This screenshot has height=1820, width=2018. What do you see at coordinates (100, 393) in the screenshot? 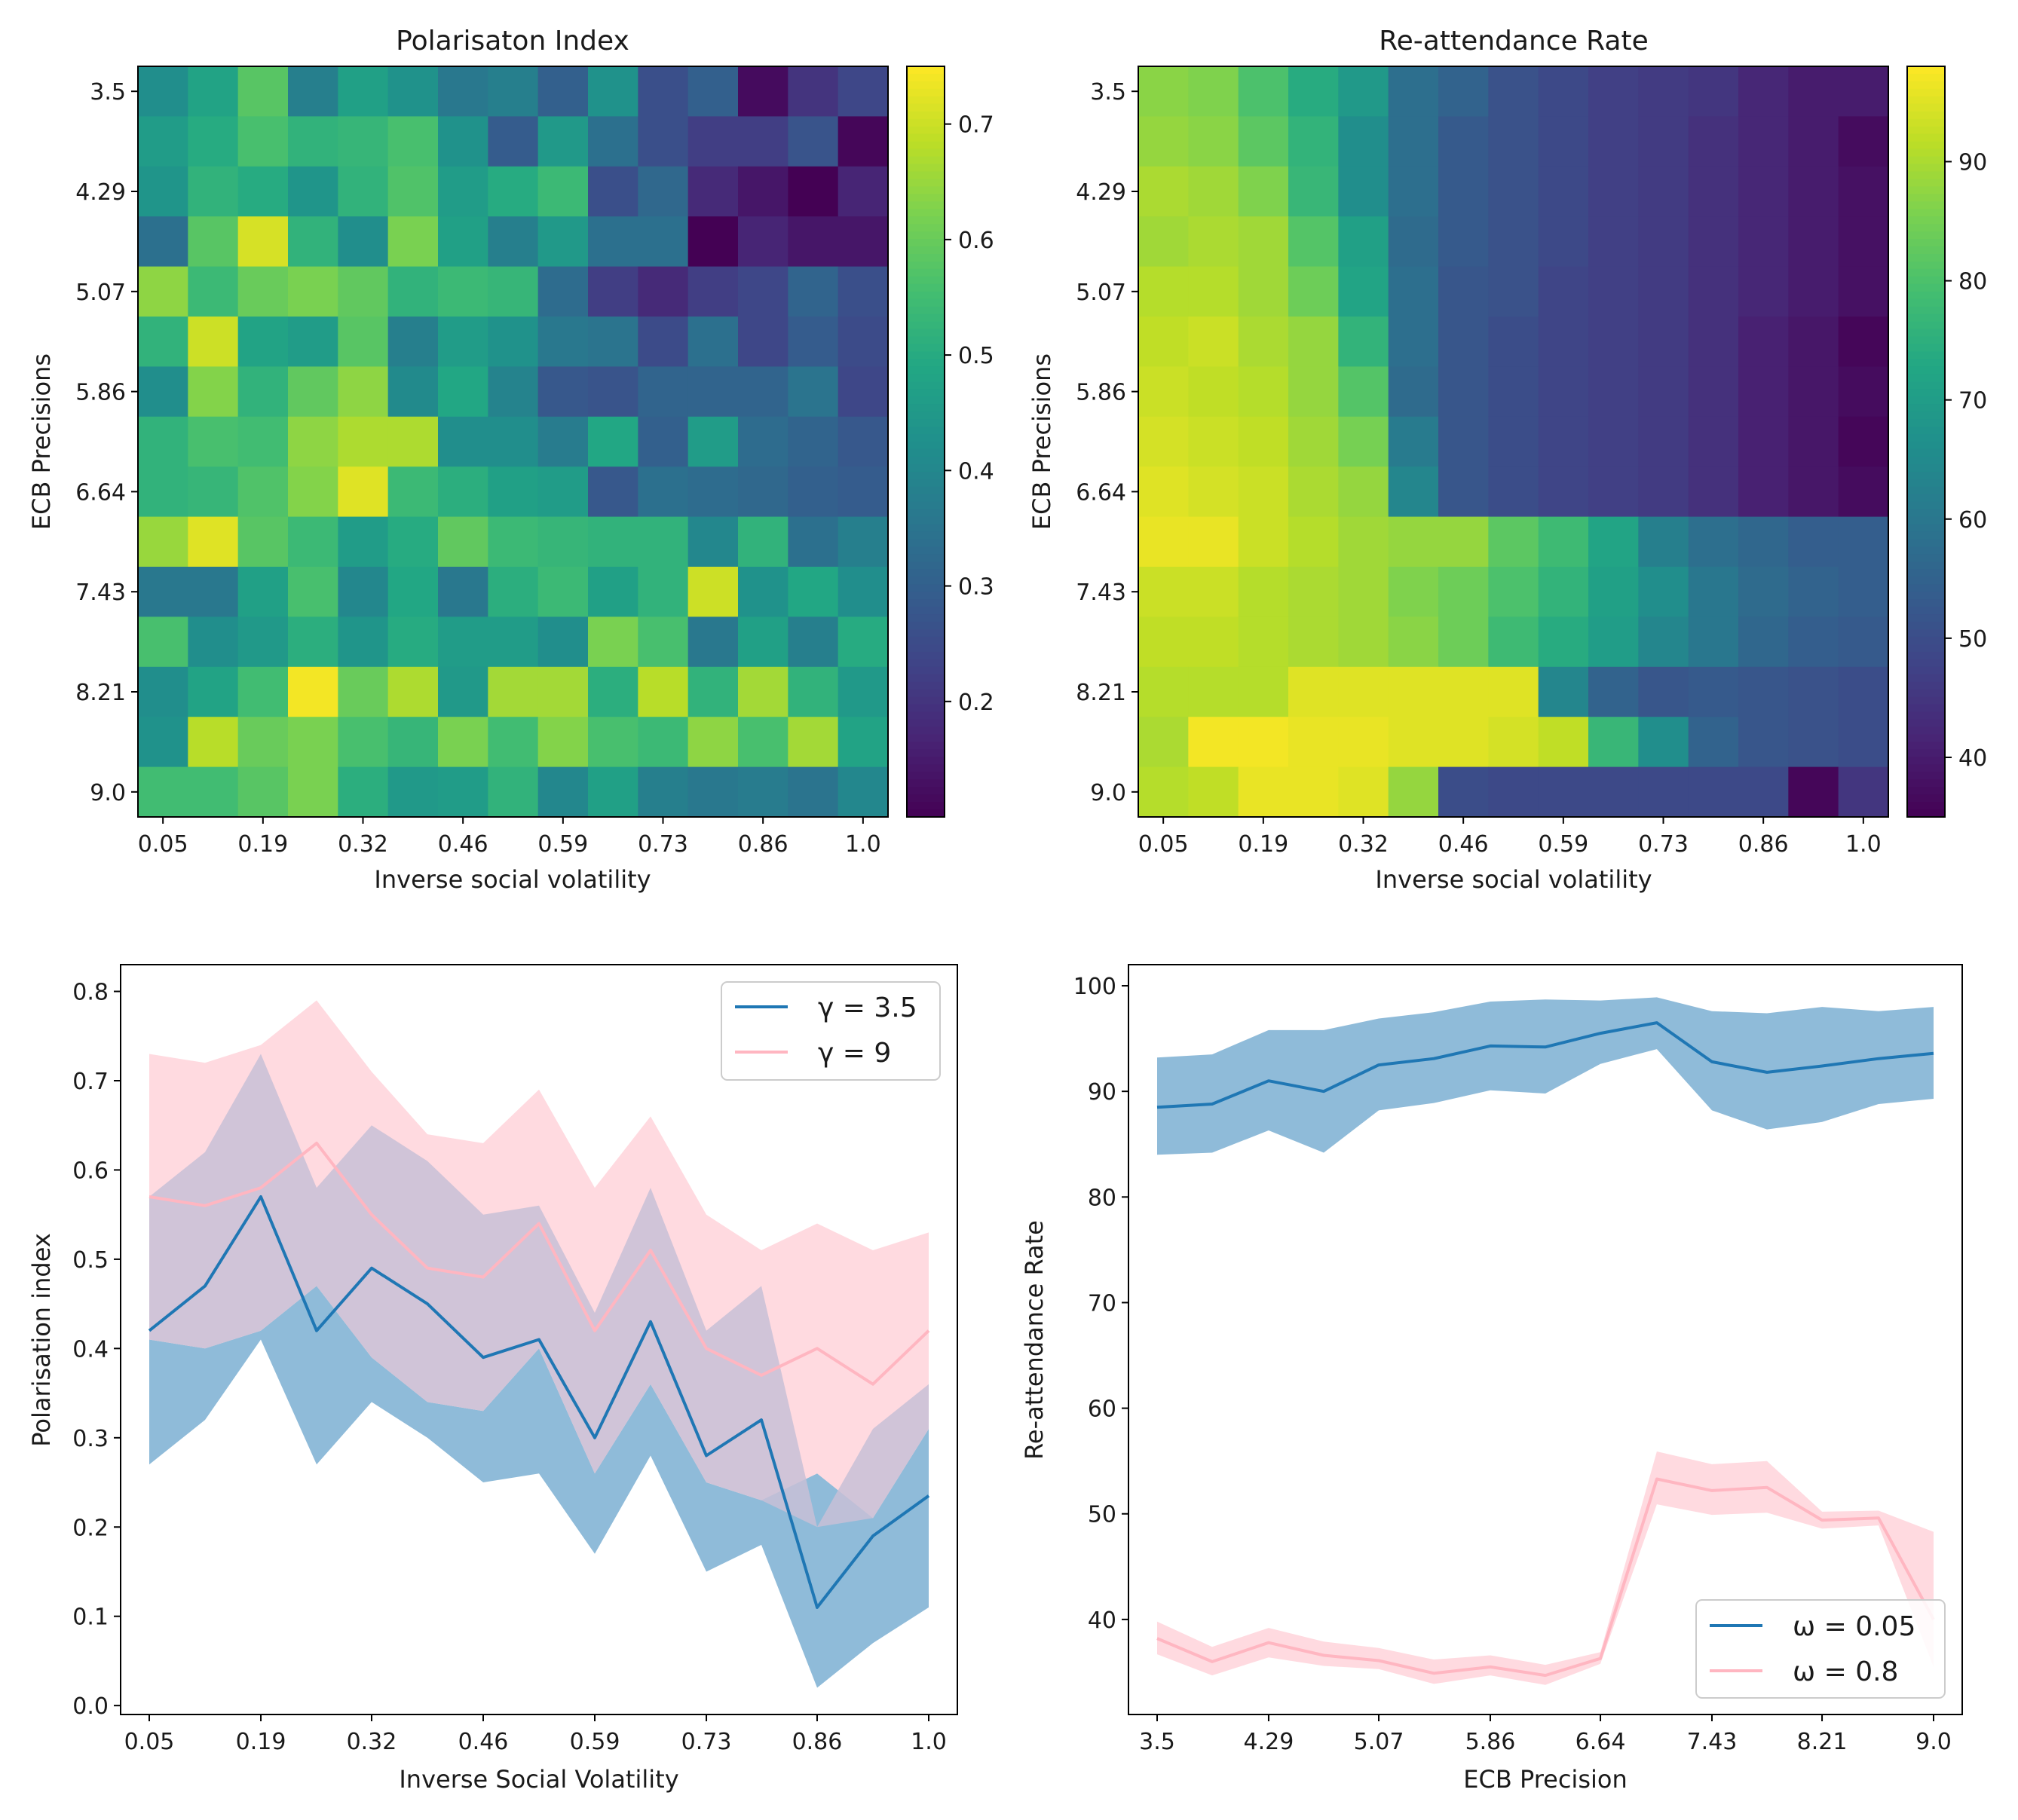
I see `y-tick-label: 5.86` at bounding box center [100, 393].